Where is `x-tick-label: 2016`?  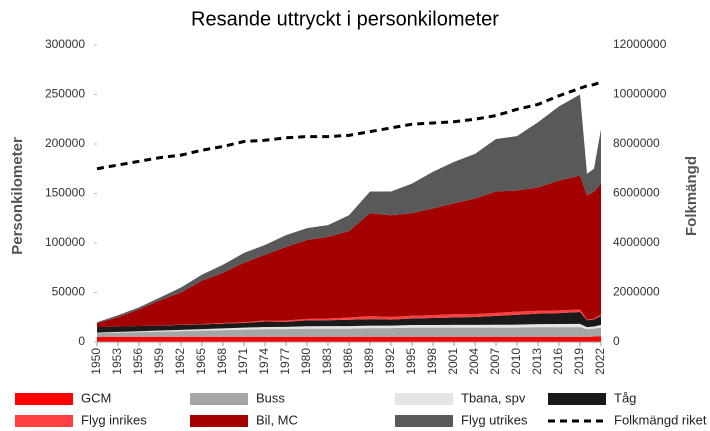
x-tick-label: 2016 is located at coordinates (558, 361).